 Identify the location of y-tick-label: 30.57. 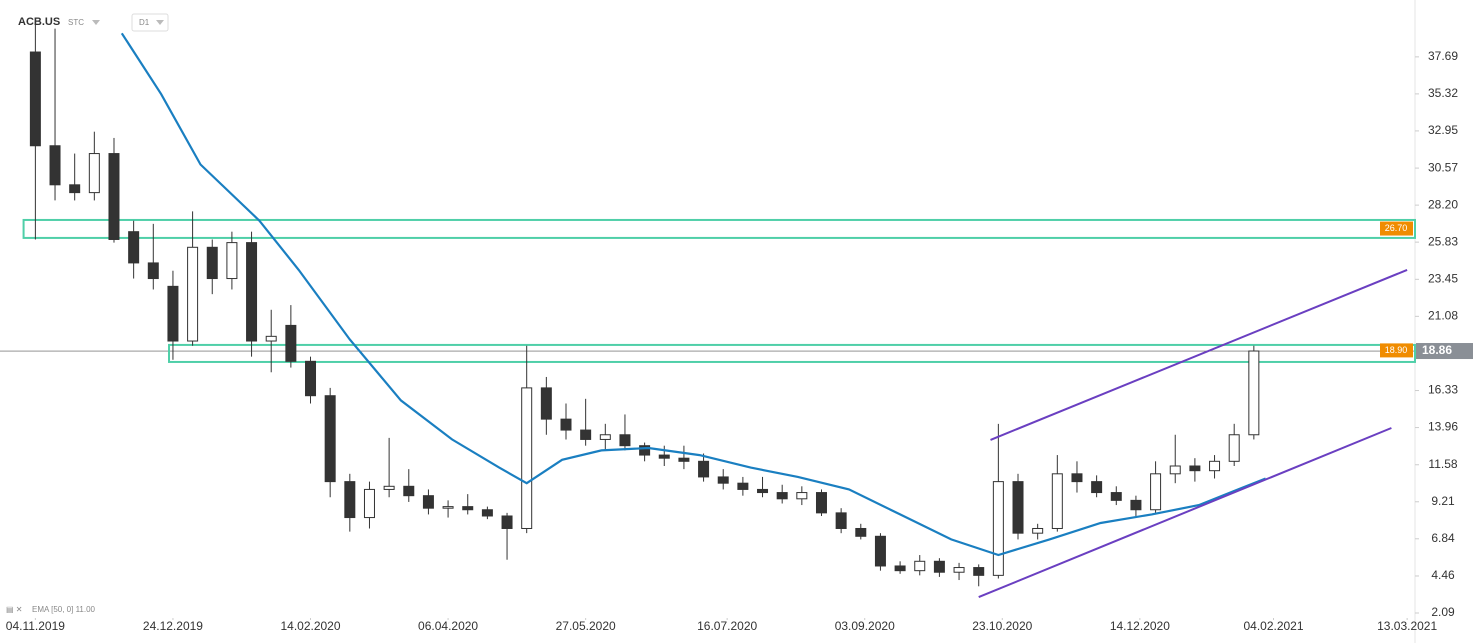
(1443, 167).